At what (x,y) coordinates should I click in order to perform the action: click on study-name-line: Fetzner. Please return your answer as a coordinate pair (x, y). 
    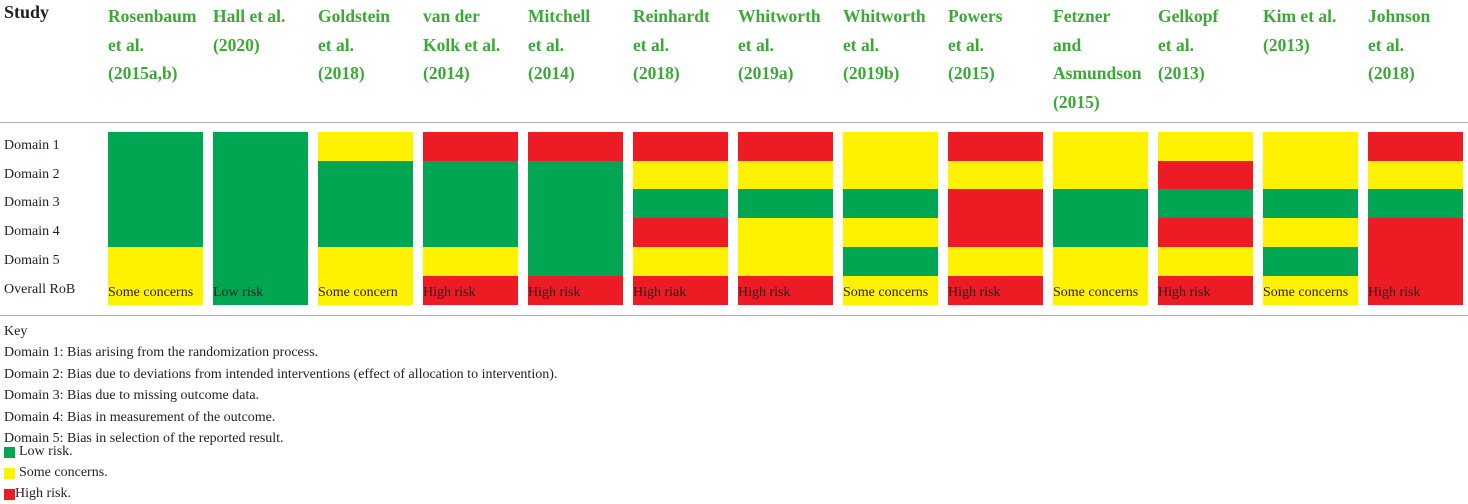
    Looking at the image, I should click on (1082, 16).